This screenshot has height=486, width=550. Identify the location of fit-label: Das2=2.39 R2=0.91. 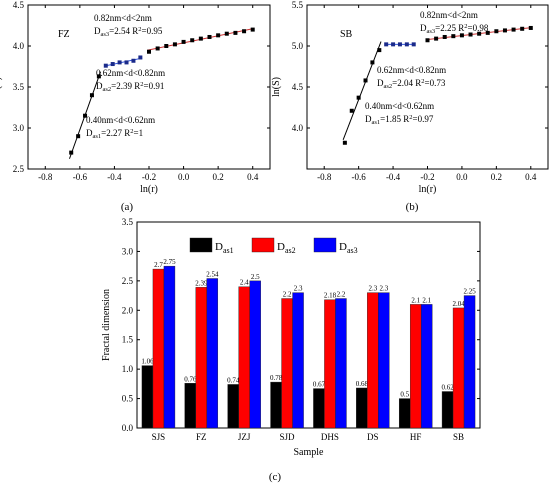
(130, 87).